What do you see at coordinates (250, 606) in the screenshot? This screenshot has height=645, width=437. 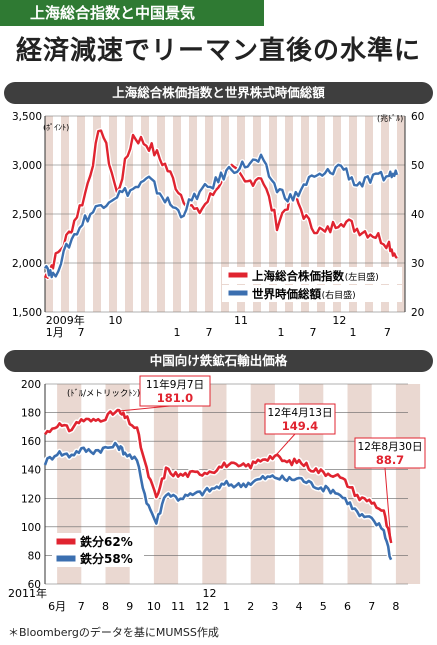 I see `x-tick-label: 2` at bounding box center [250, 606].